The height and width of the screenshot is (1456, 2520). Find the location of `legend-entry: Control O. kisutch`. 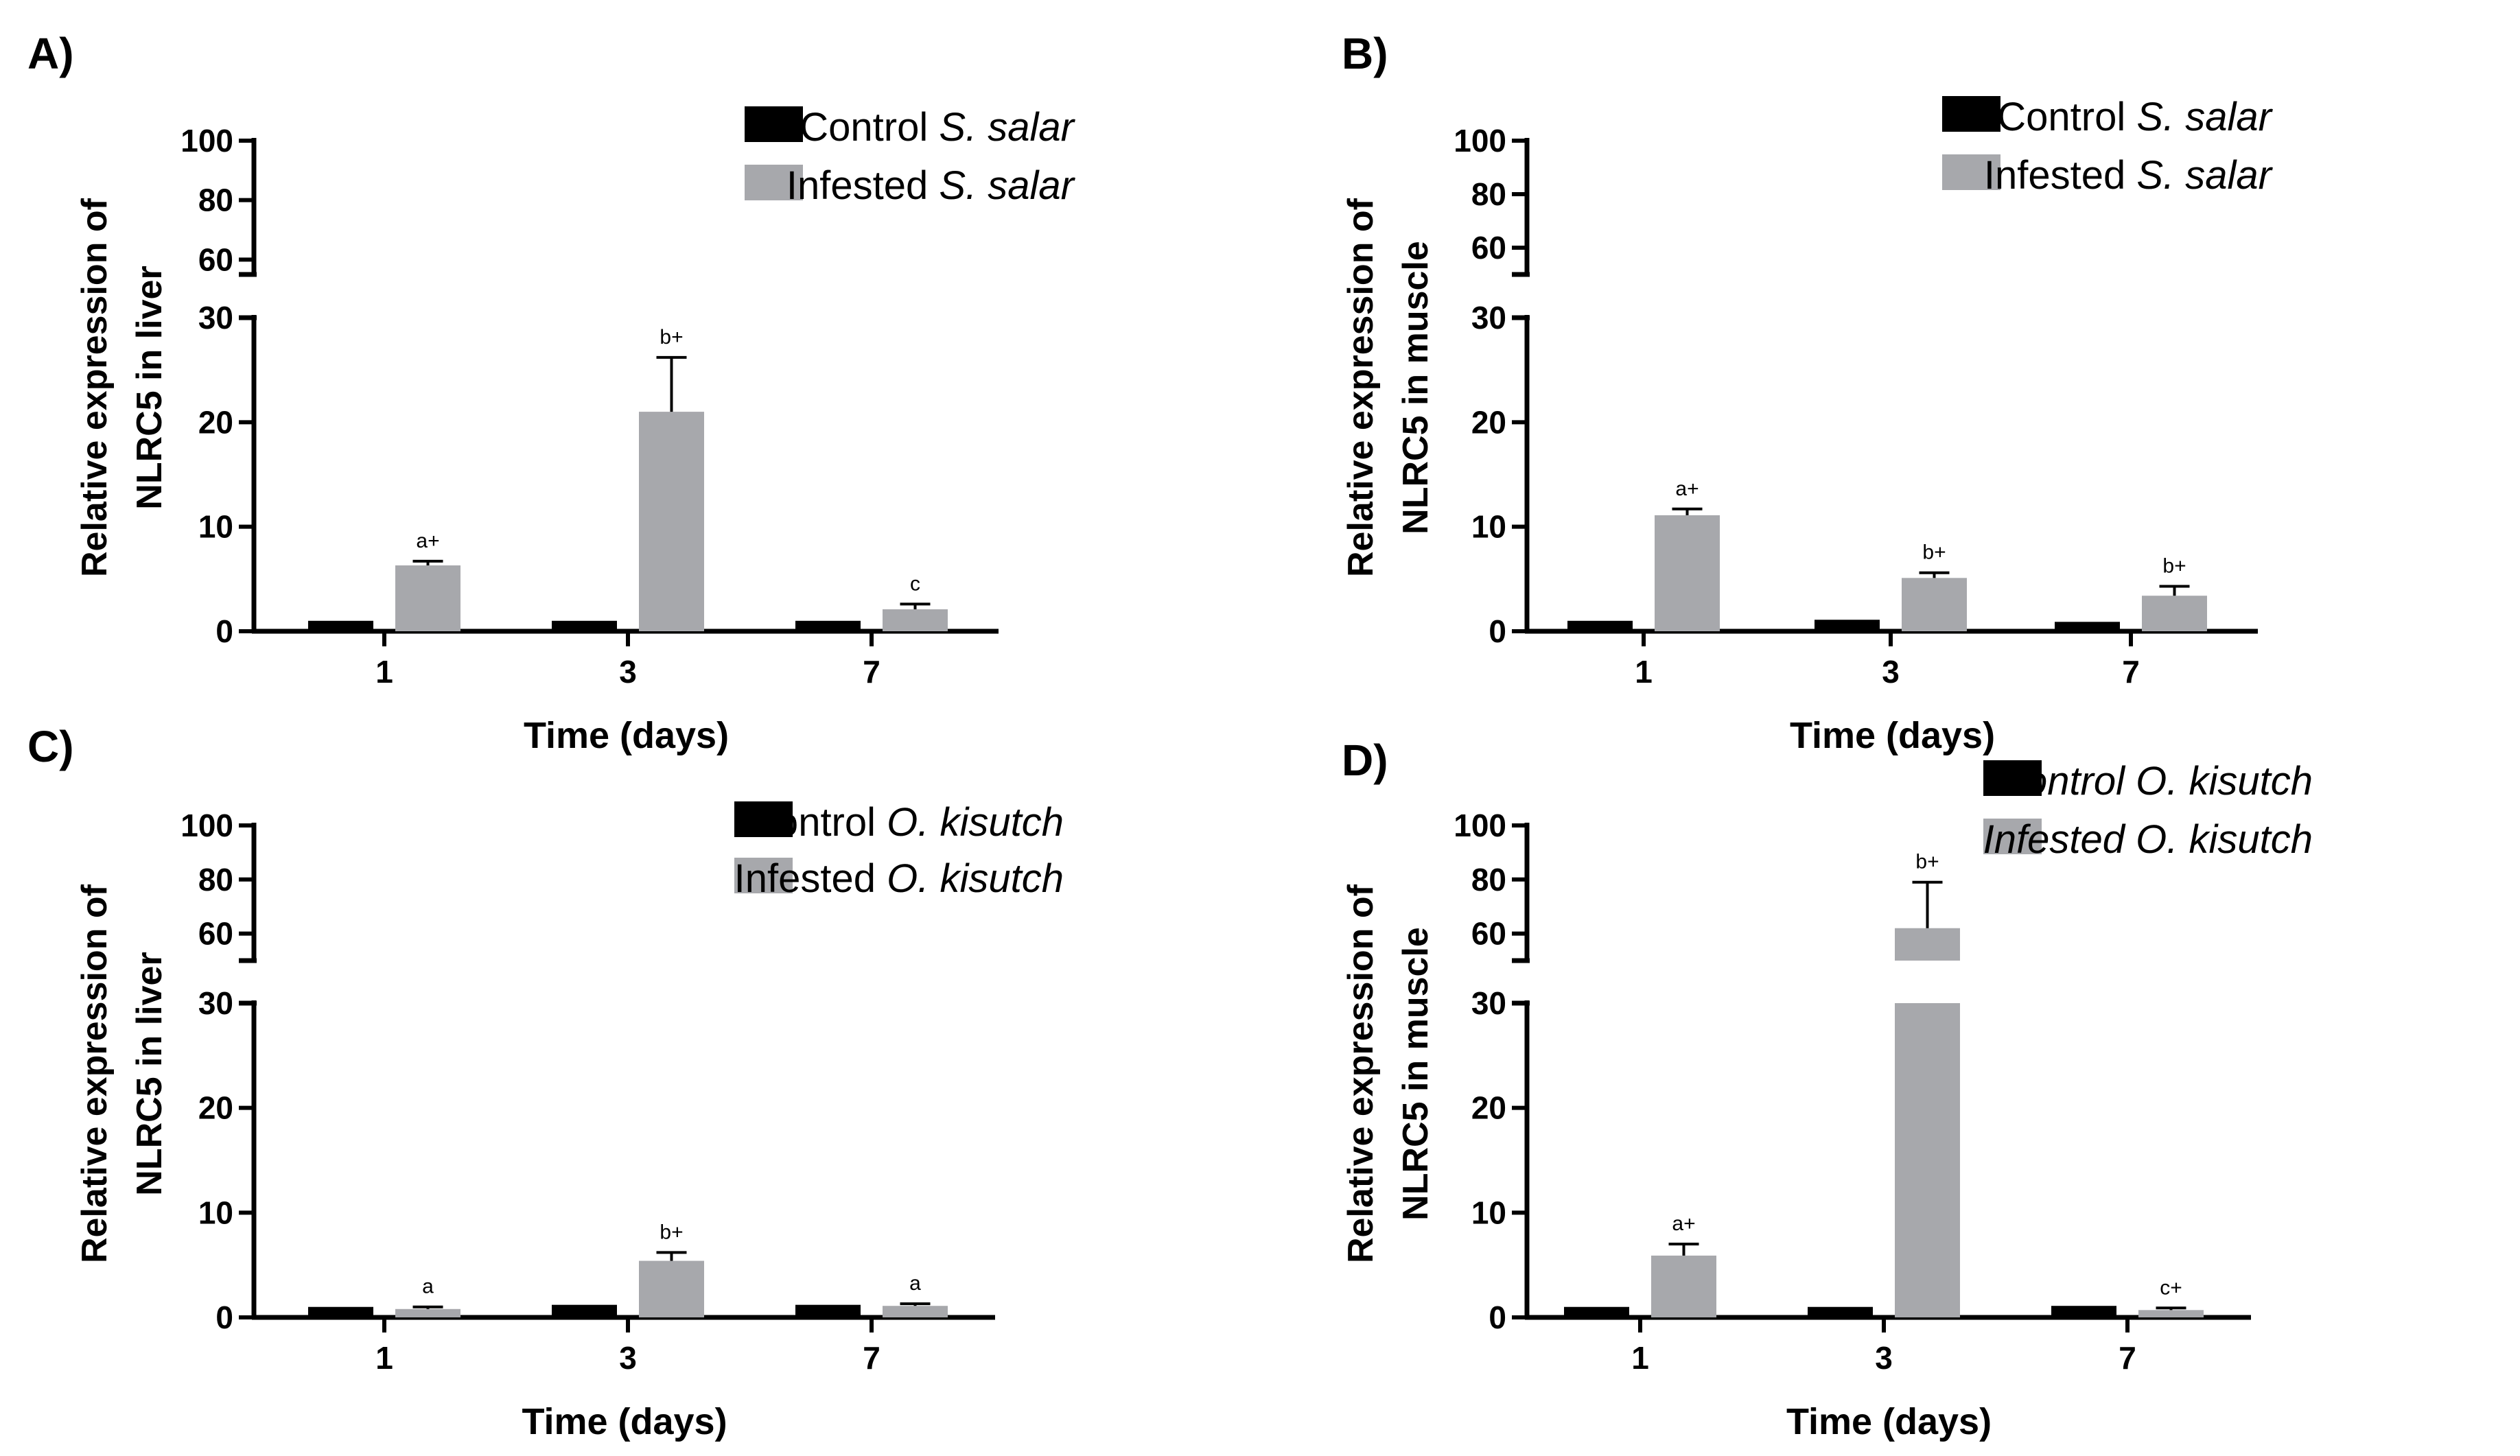

legend-entry: Control O. kisutch is located at coordinates (2154, 781).